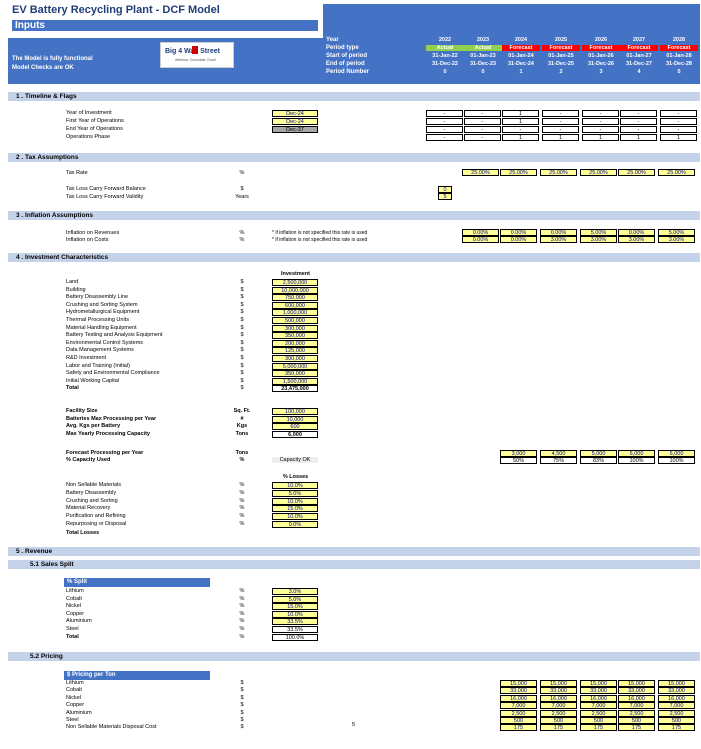  I want to click on investment-input: 2,500,000, so click(295, 282).